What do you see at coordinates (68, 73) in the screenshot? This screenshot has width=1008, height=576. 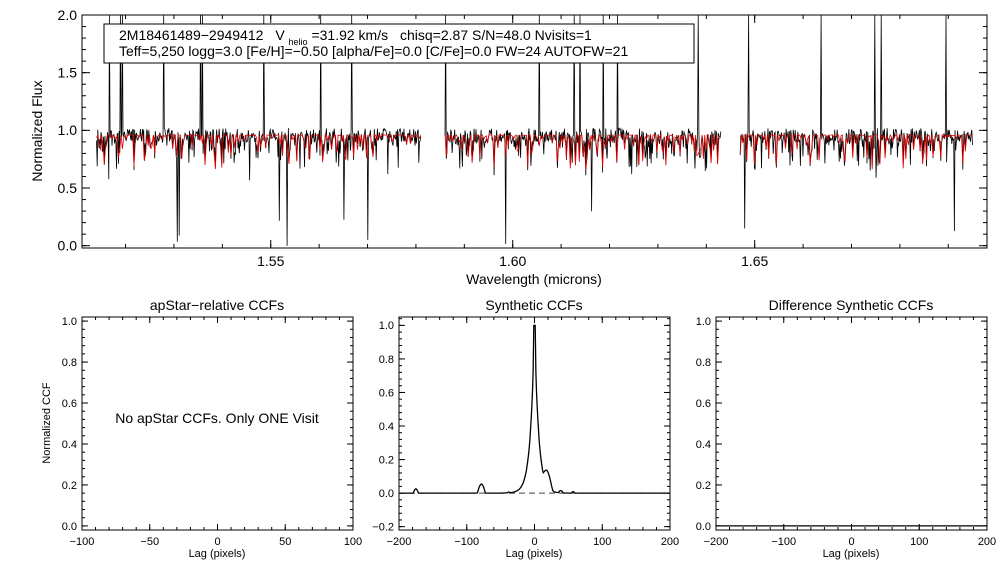 I see `y-tick-label: 1.5` at bounding box center [68, 73].